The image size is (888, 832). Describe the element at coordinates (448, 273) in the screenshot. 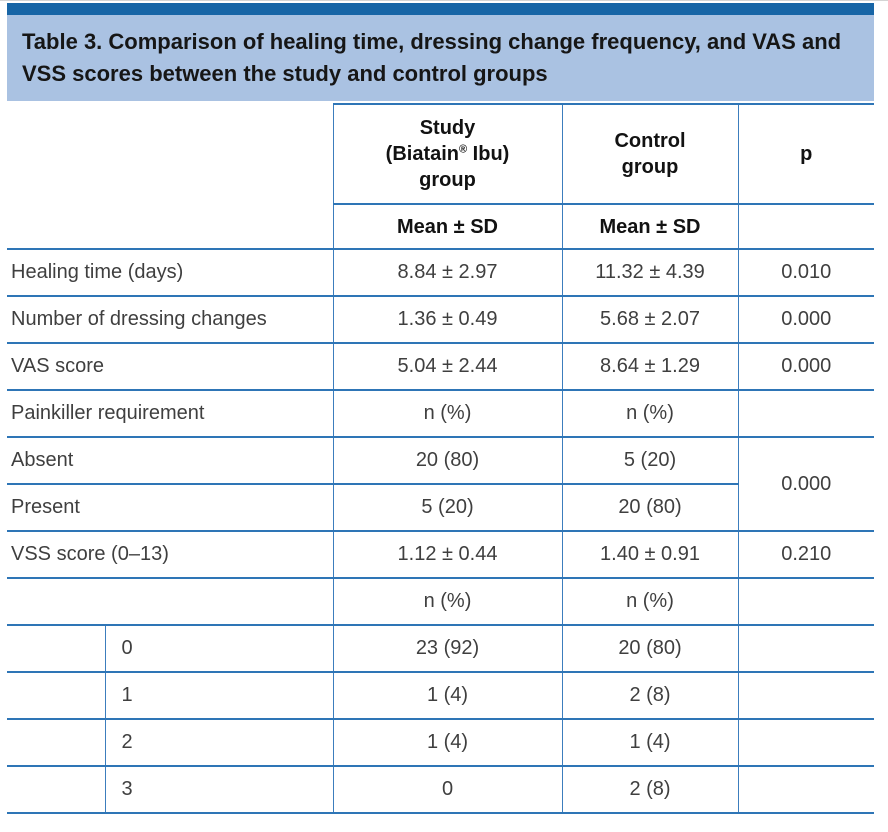

I see `study-value-cell: 8.84 ± 2.97` at that location.